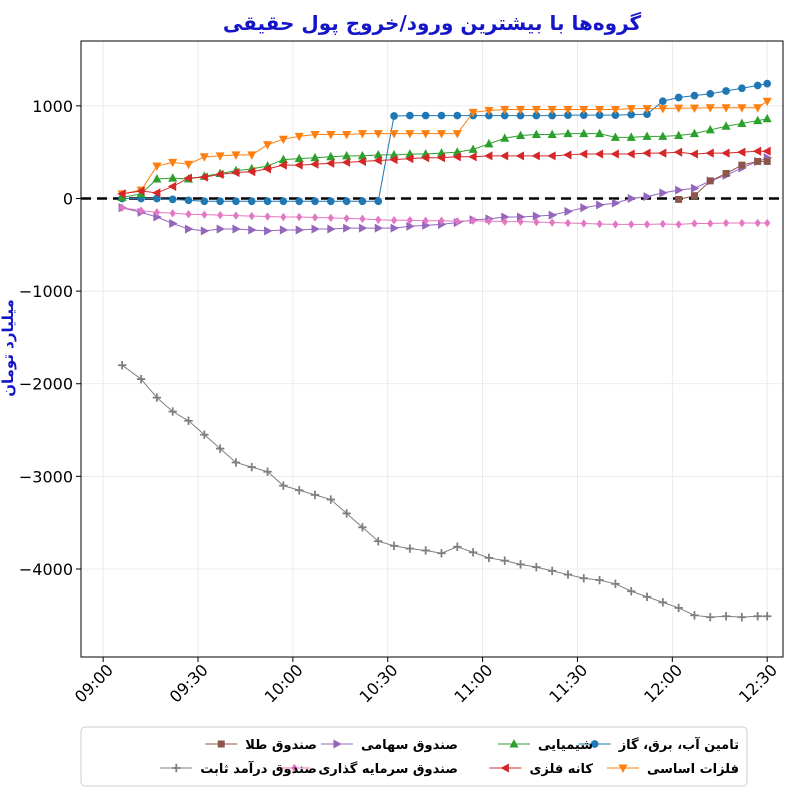 The image size is (800, 800). I want to click on legend-label: صندوق طلا, so click(281, 745).